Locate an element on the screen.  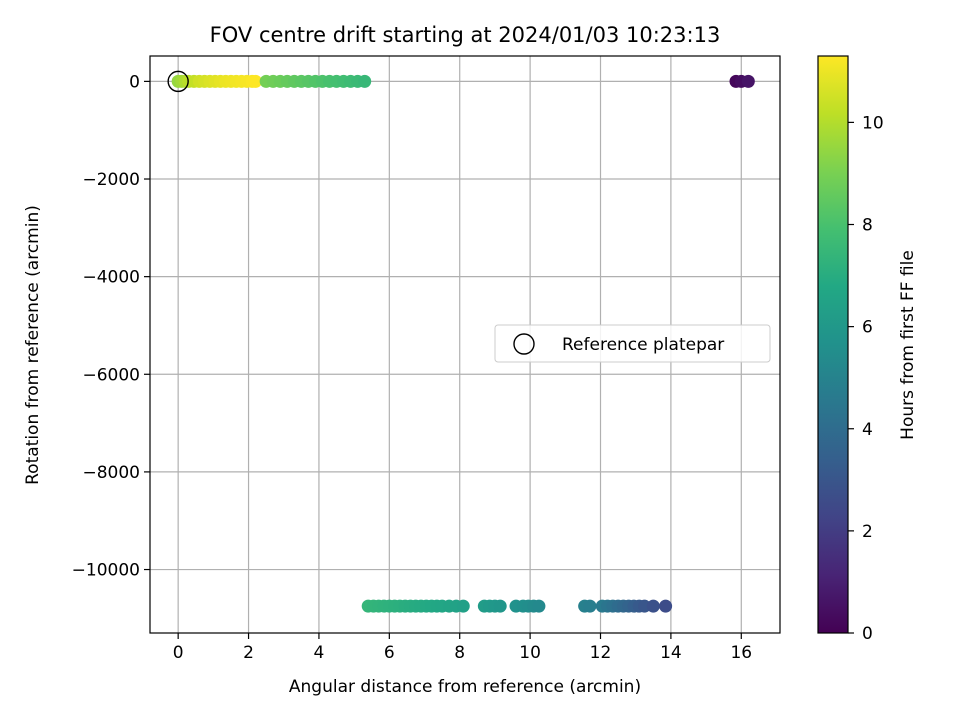
y-tick-label: −2000 is located at coordinates (111, 180).